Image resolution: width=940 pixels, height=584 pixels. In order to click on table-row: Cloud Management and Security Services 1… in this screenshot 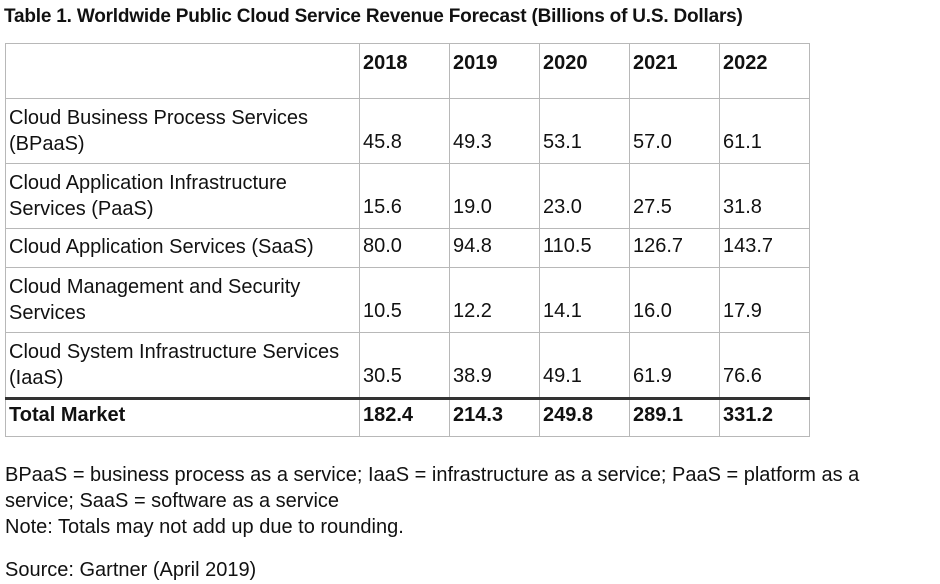, I will do `click(407, 300)`.